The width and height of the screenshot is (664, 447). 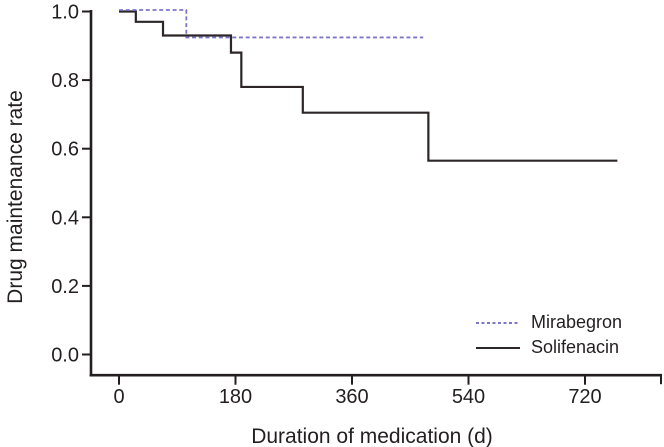 What do you see at coordinates (468, 397) in the screenshot?
I see `x-tick-label: 540` at bounding box center [468, 397].